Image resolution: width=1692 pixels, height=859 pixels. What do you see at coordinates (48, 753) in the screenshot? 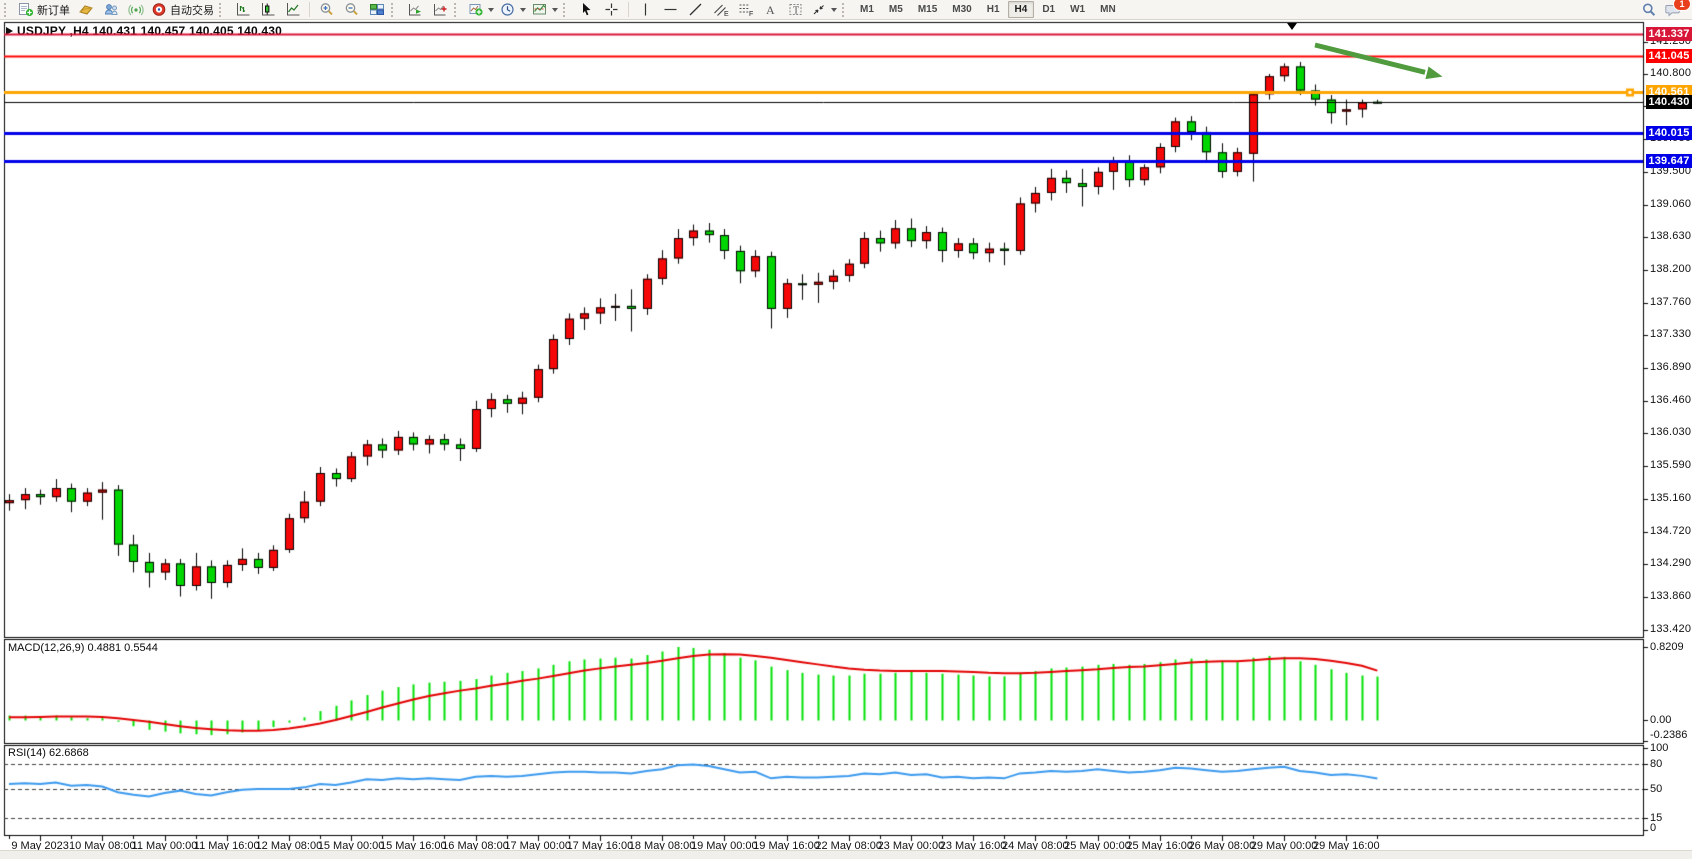
I see `rsi-label: RSI(14) 62.6868` at bounding box center [48, 753].